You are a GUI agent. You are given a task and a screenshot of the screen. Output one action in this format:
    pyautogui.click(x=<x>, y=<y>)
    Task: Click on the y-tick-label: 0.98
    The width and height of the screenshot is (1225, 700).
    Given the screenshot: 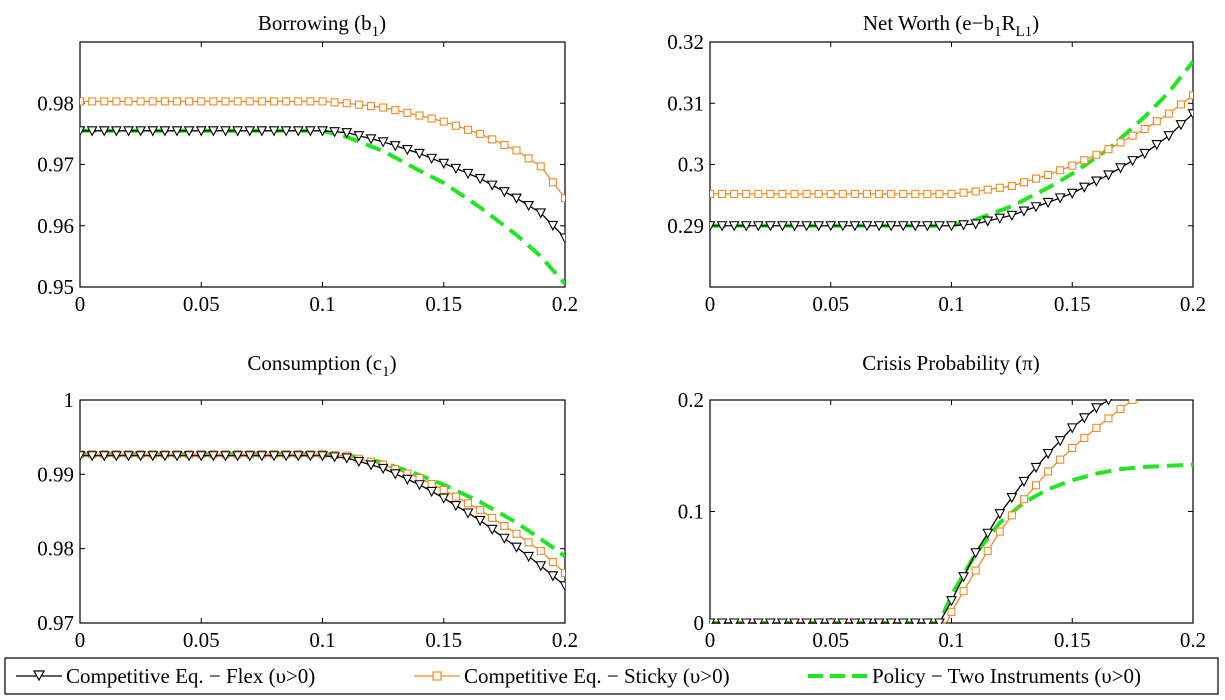 What is the action you would take?
    pyautogui.click(x=55, y=103)
    